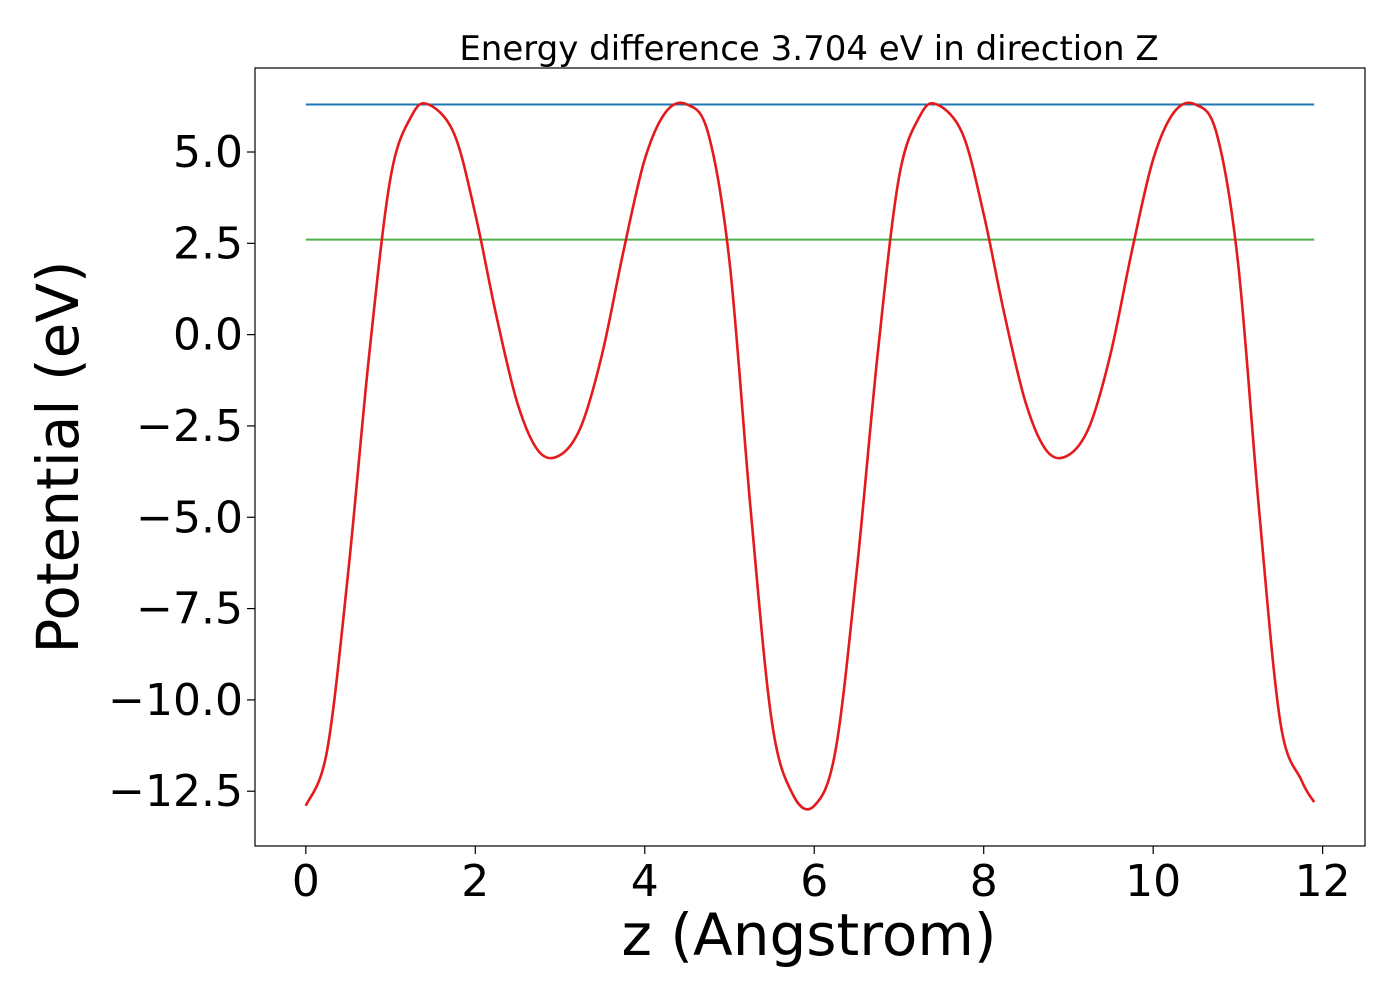 This screenshot has height=1000, width=1400. I want to click on x-tick-label: 6, so click(814, 881).